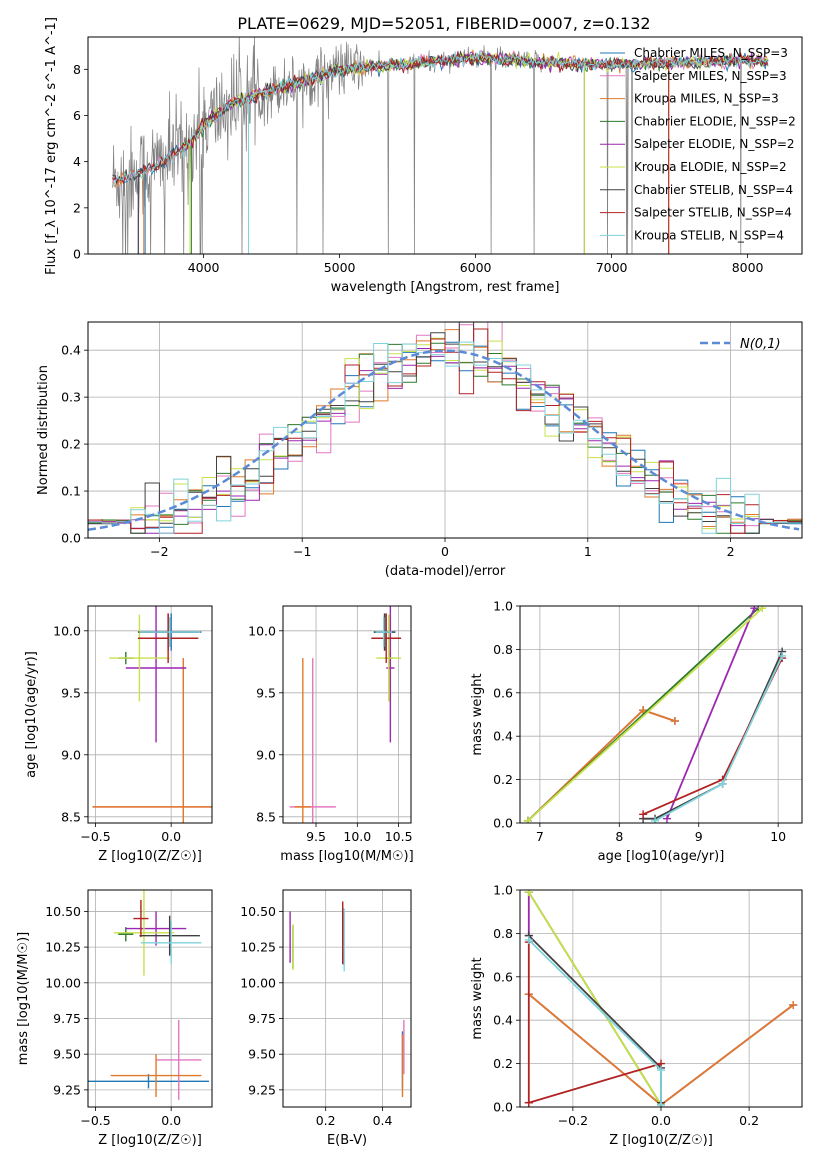  What do you see at coordinates (713, 213) in the screenshot?
I see `legend-entry-salpeter-stelib: Salpeter STELIB, N_SSP=4` at bounding box center [713, 213].